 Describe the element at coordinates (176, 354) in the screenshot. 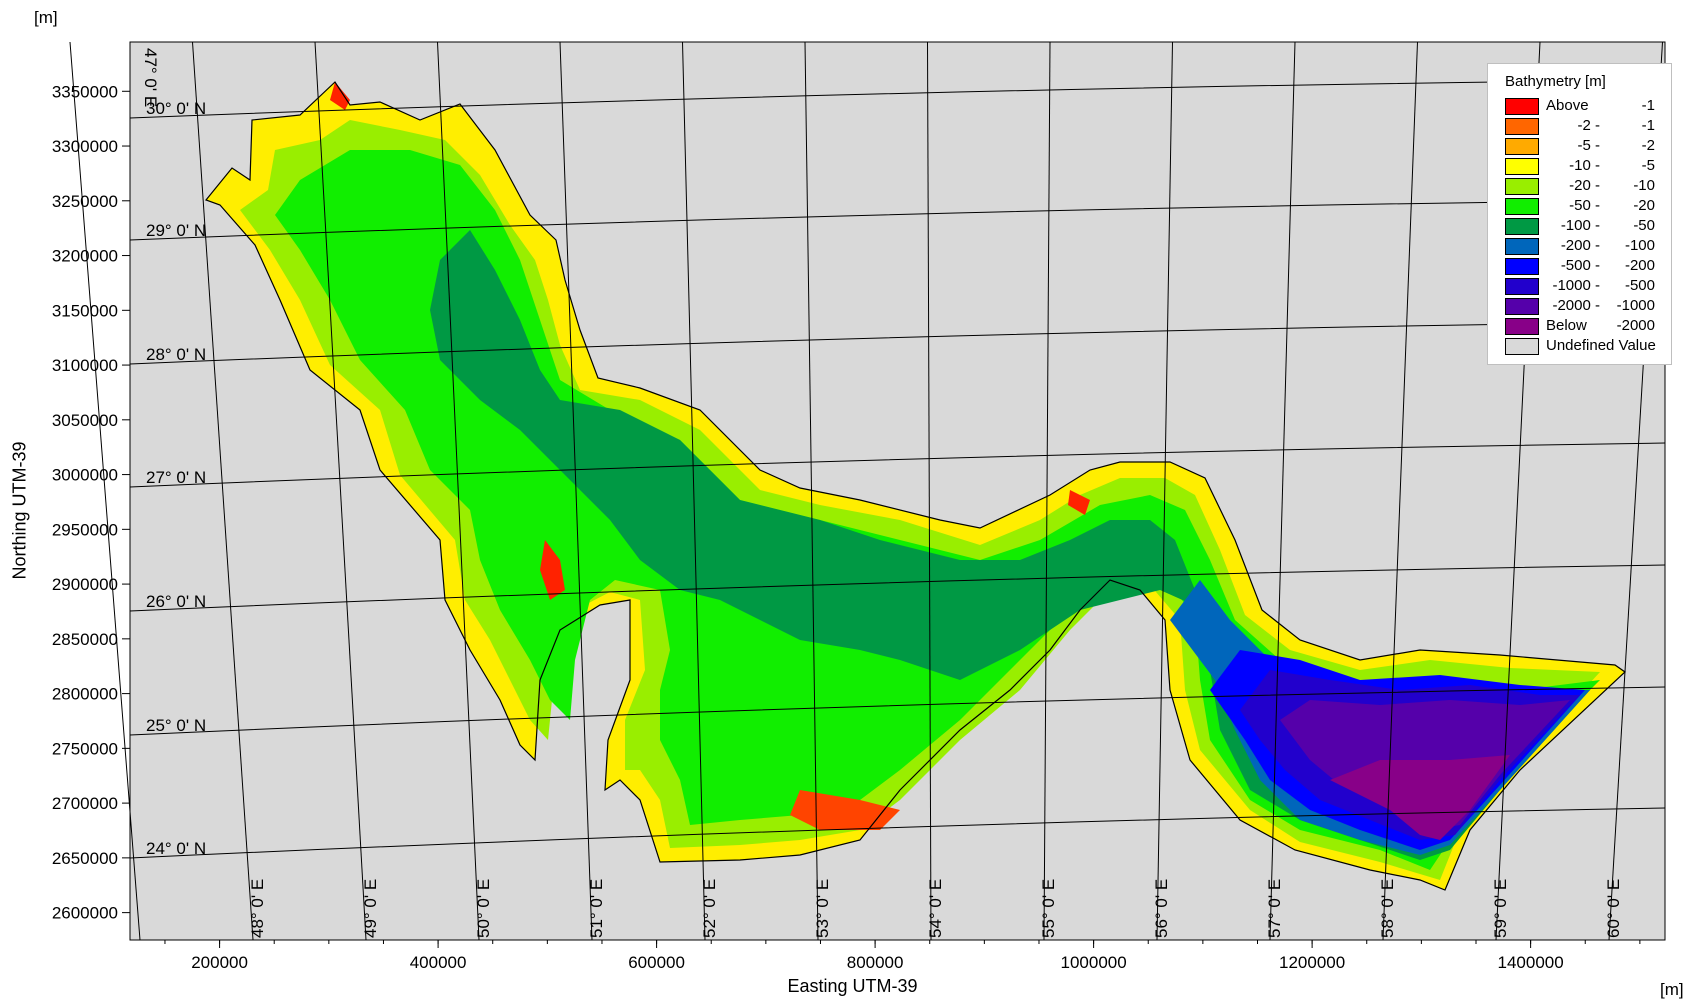

I see `latitude-label: 28° 0' N` at that location.